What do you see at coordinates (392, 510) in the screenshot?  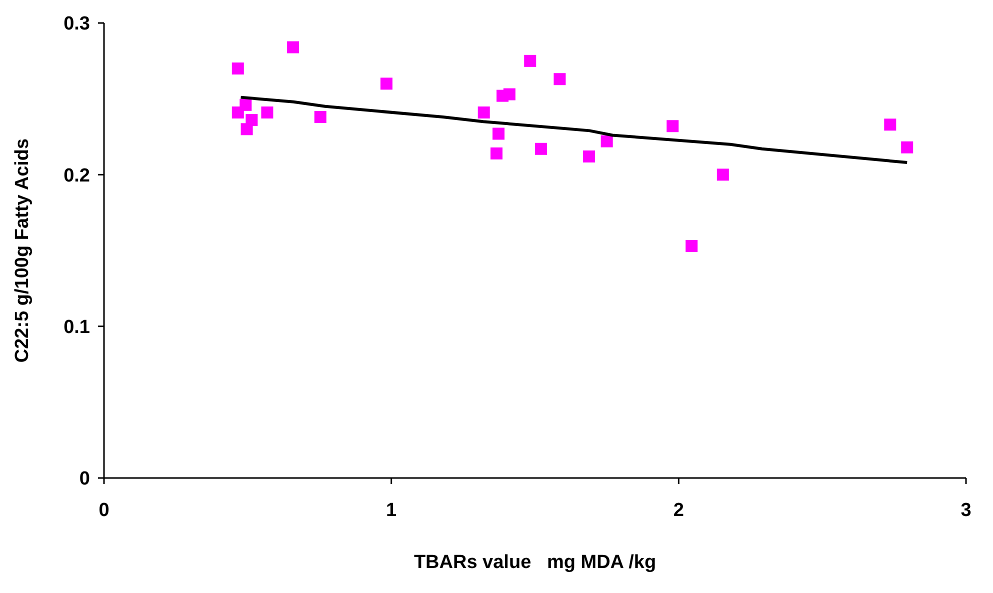 I see `x-tick-label: 1` at bounding box center [392, 510].